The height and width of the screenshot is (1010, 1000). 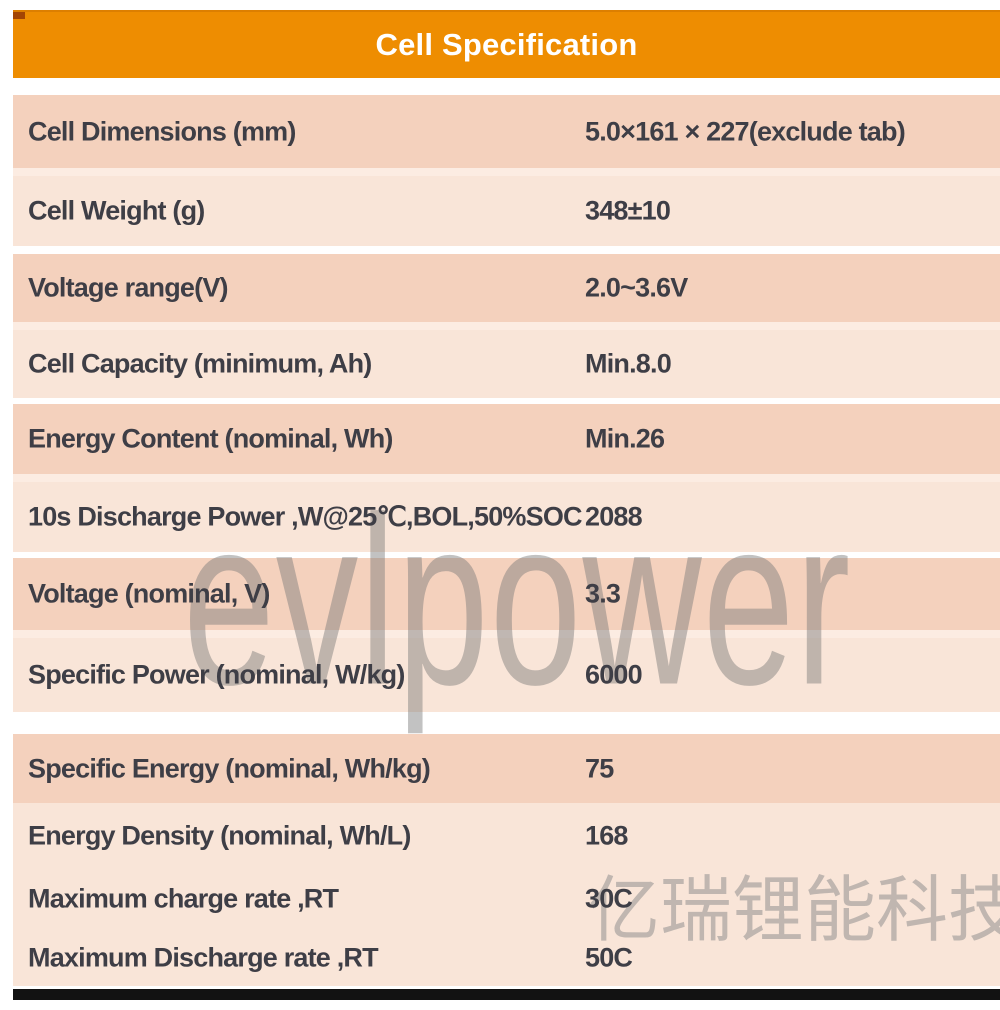 What do you see at coordinates (628, 210) in the screenshot?
I see `spec-value: 348±10` at bounding box center [628, 210].